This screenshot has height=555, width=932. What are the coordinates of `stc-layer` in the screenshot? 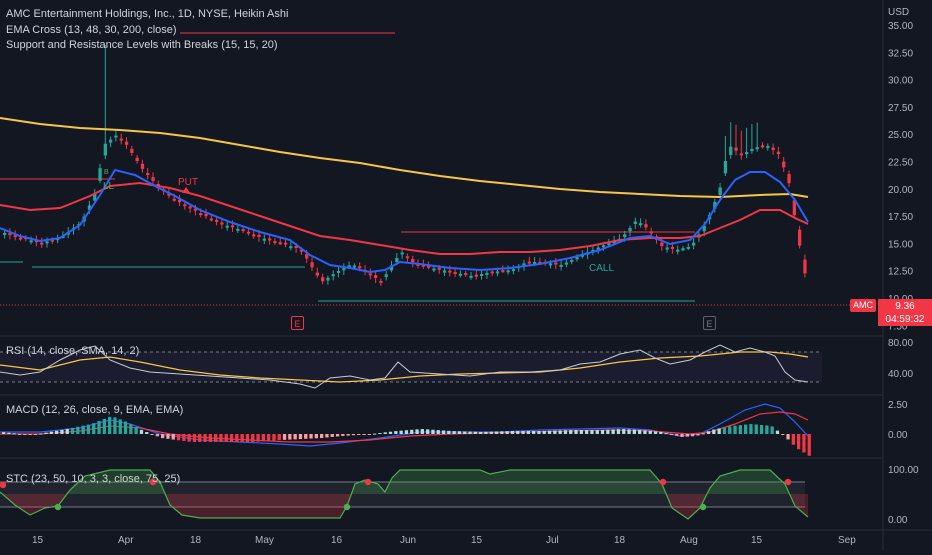 It's located at (404, 494).